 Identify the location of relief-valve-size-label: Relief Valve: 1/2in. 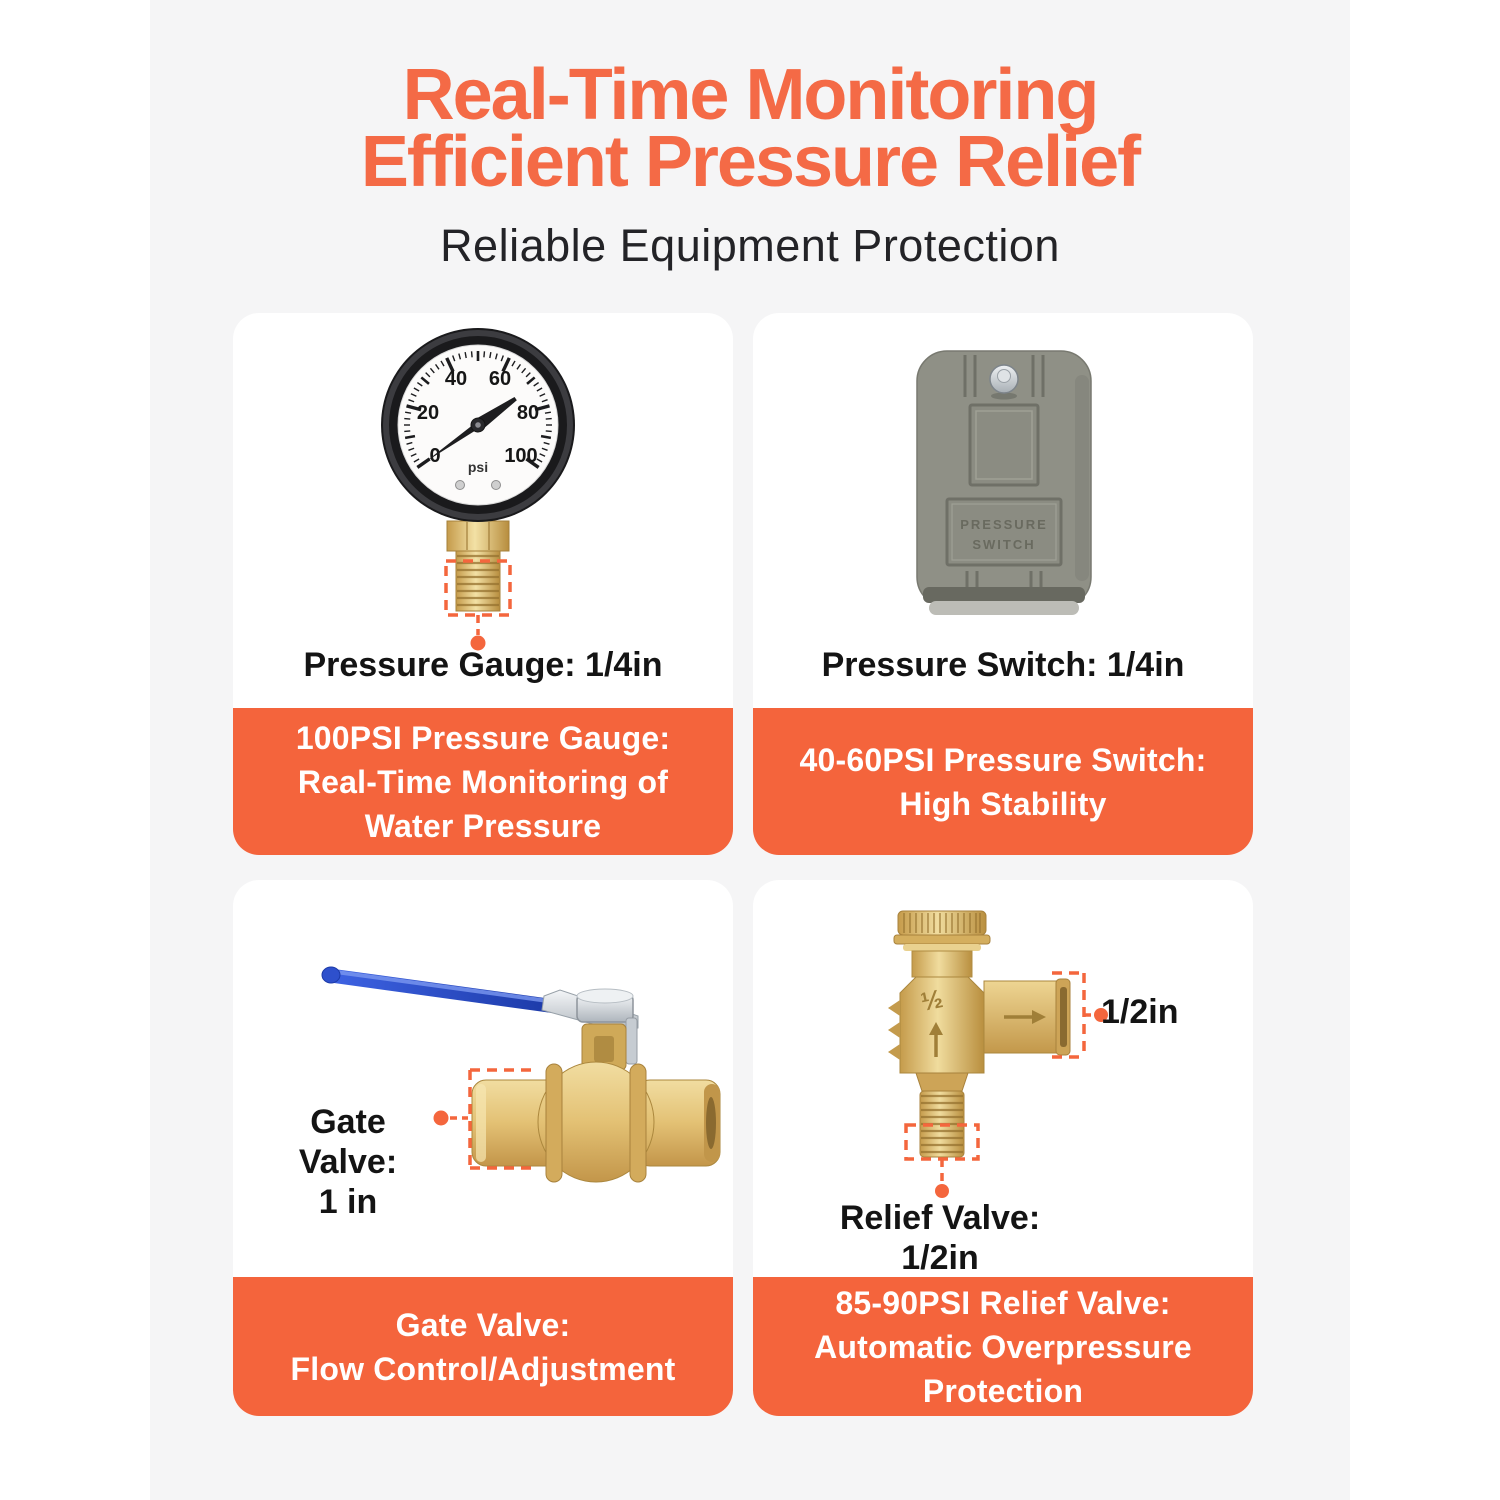
(940, 1238).